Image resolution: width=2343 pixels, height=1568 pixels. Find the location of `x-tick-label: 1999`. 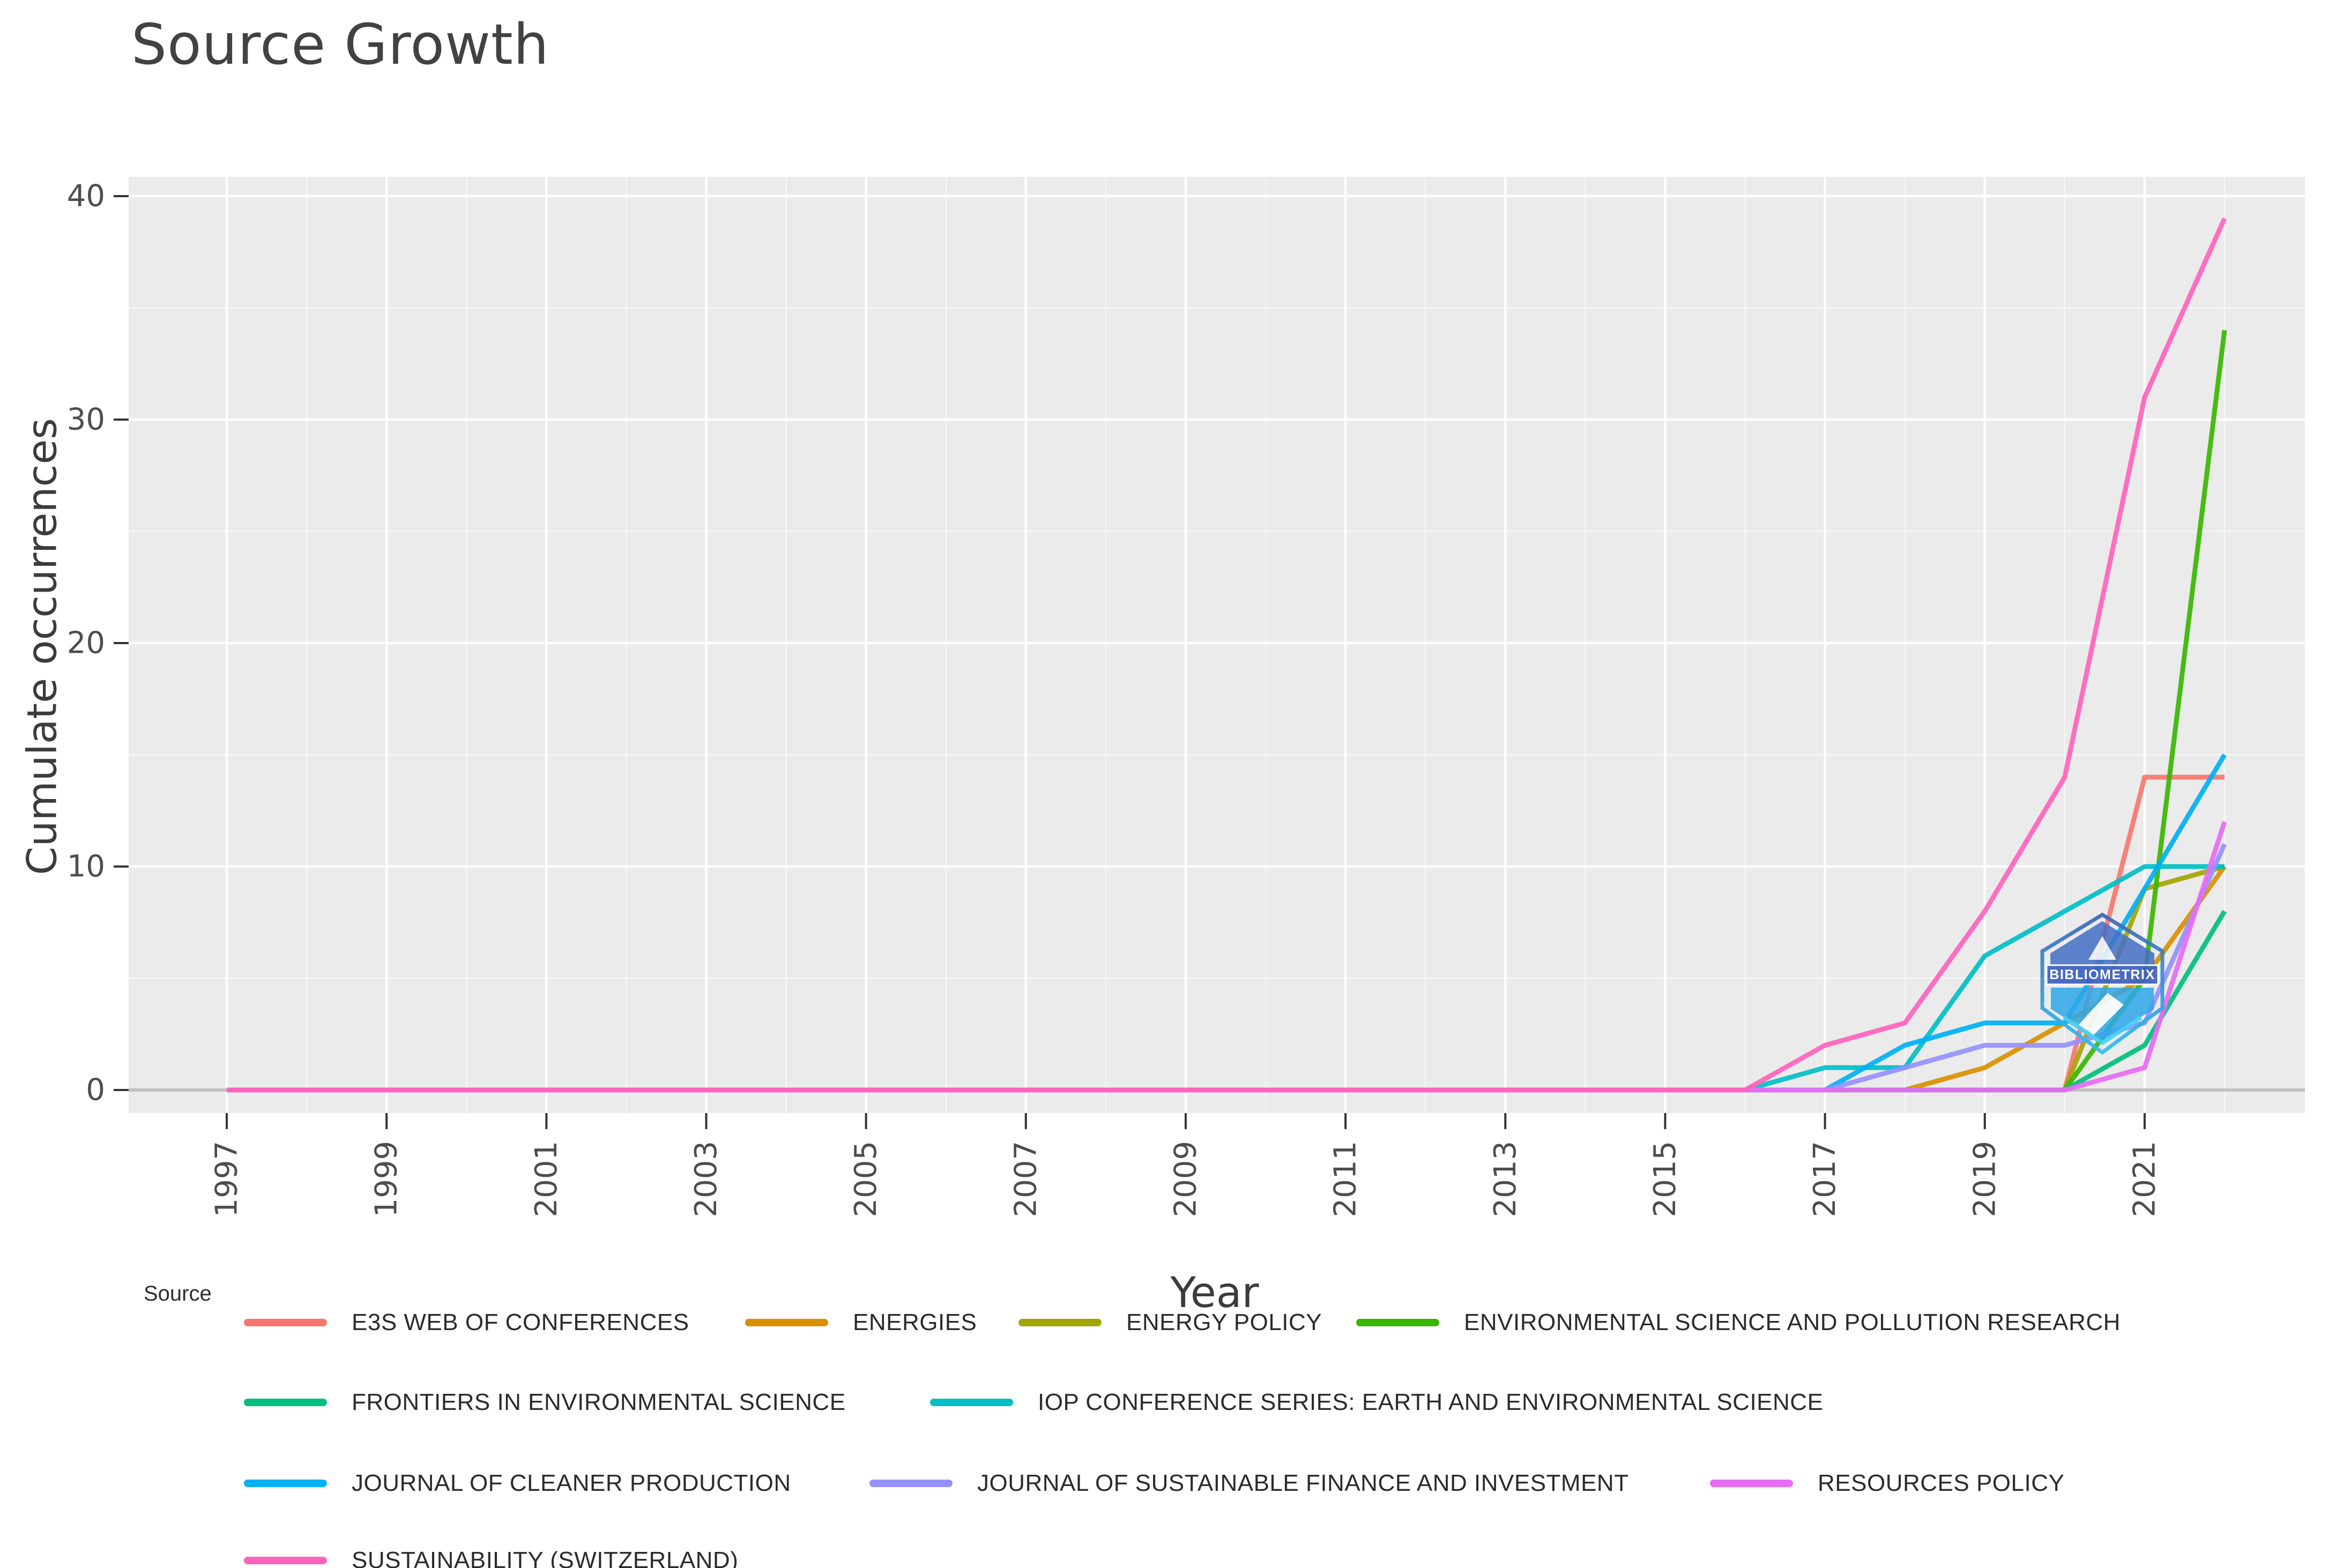

x-tick-label: 1999 is located at coordinates (386, 1179).